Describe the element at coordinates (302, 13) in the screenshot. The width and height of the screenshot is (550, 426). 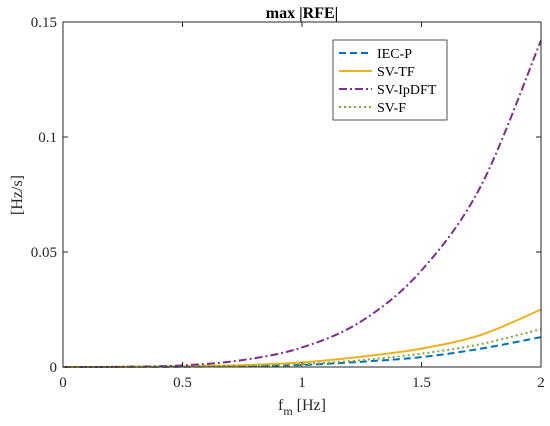
I see `chart-title: max |RFE|` at that location.